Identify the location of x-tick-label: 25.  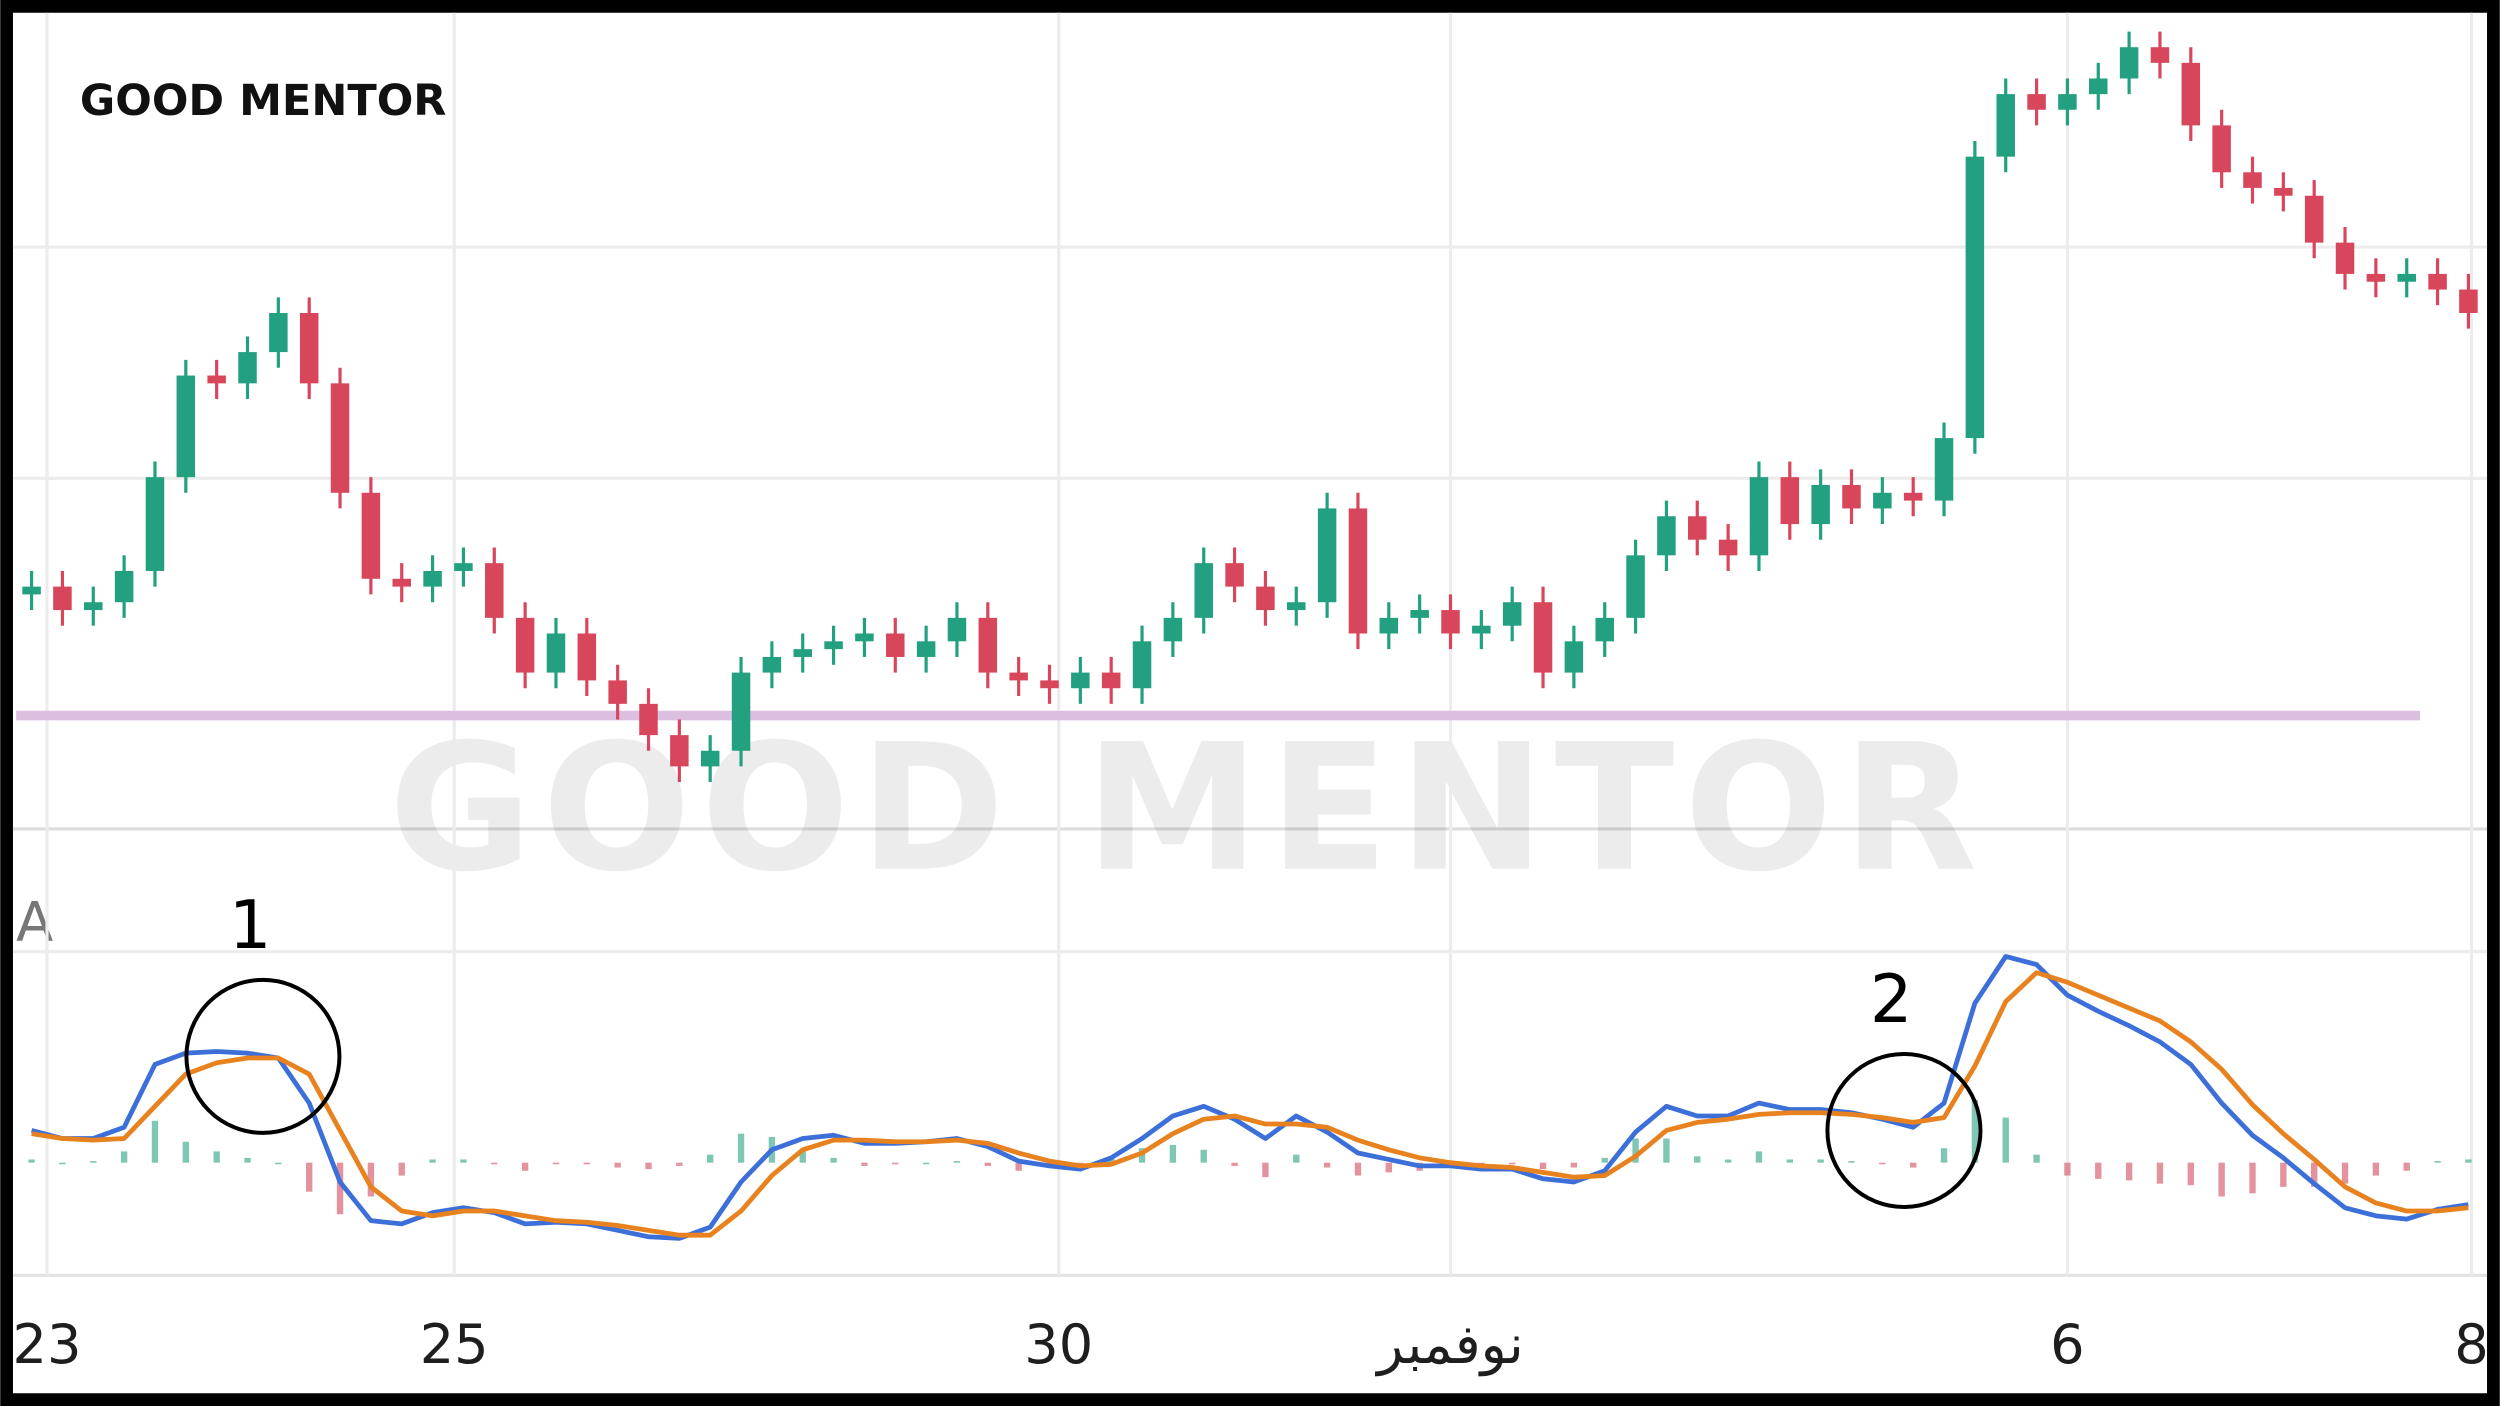
(454, 1344).